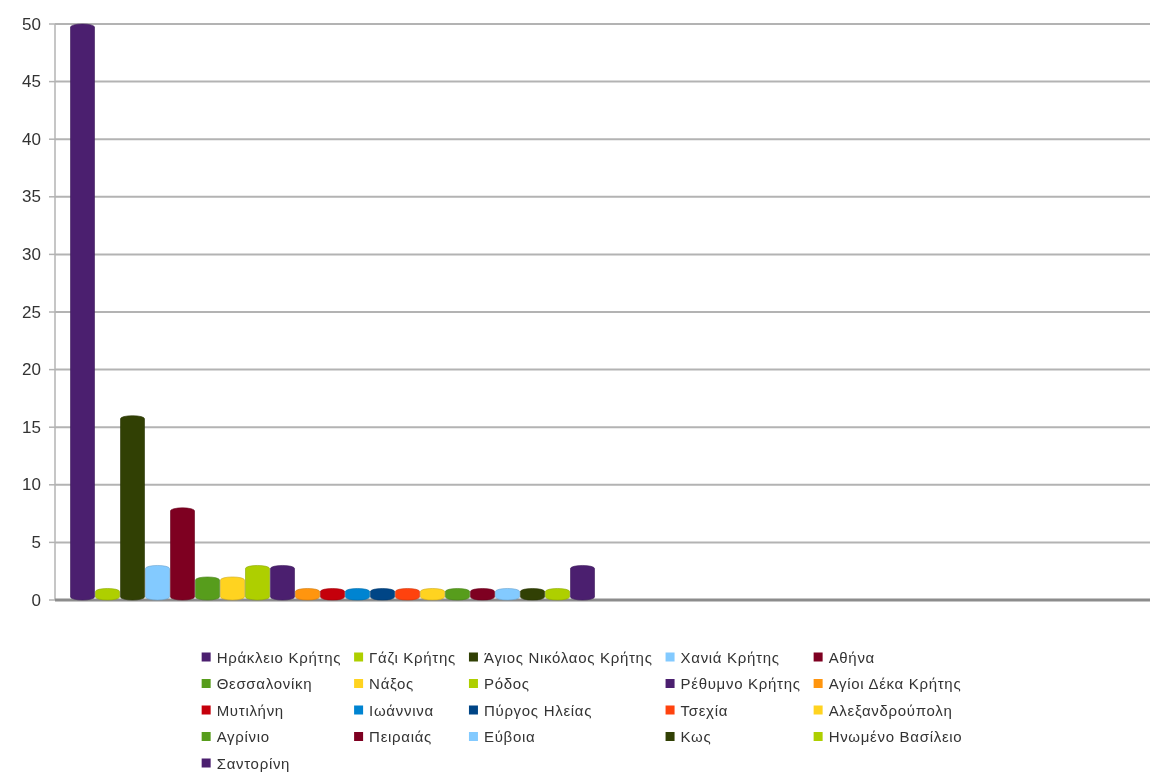 Image resolution: width=1157 pixels, height=776 pixels. What do you see at coordinates (31, 254) in the screenshot?
I see `y-tick-label: 30` at bounding box center [31, 254].